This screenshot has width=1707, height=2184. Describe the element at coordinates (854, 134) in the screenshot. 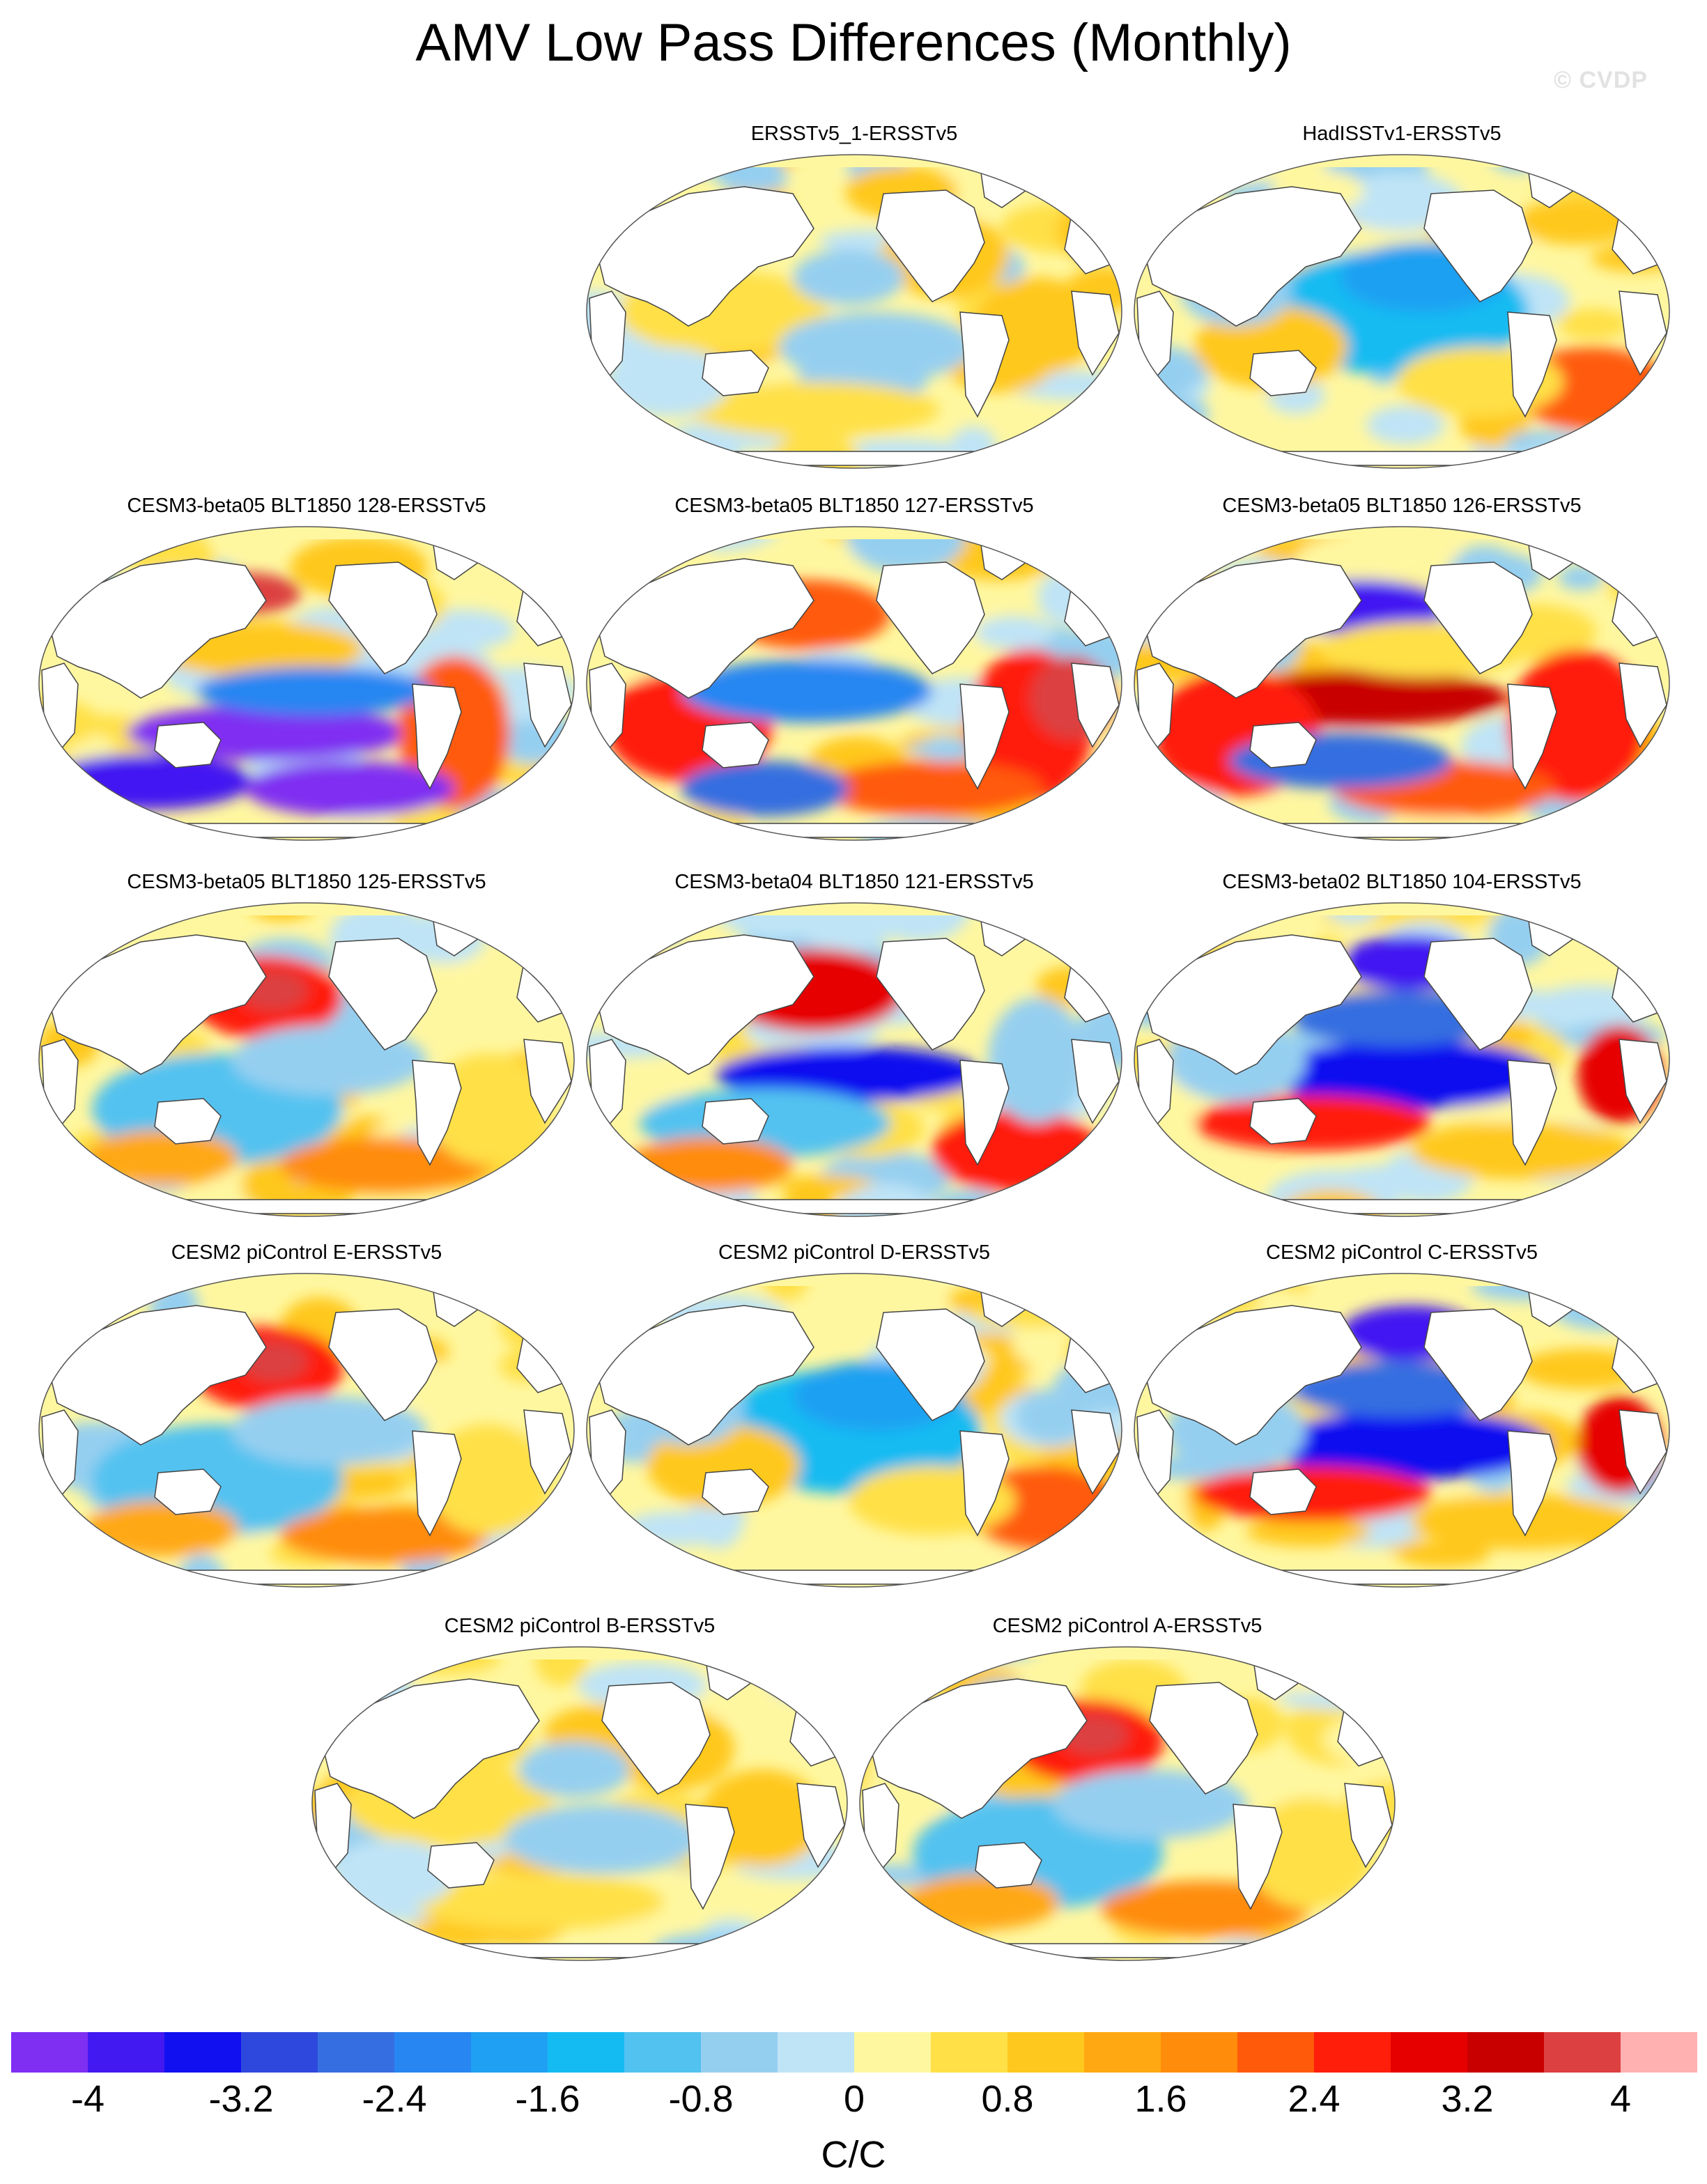

I see `panel-title: ERSSTv5_1-ERSSTv5` at that location.